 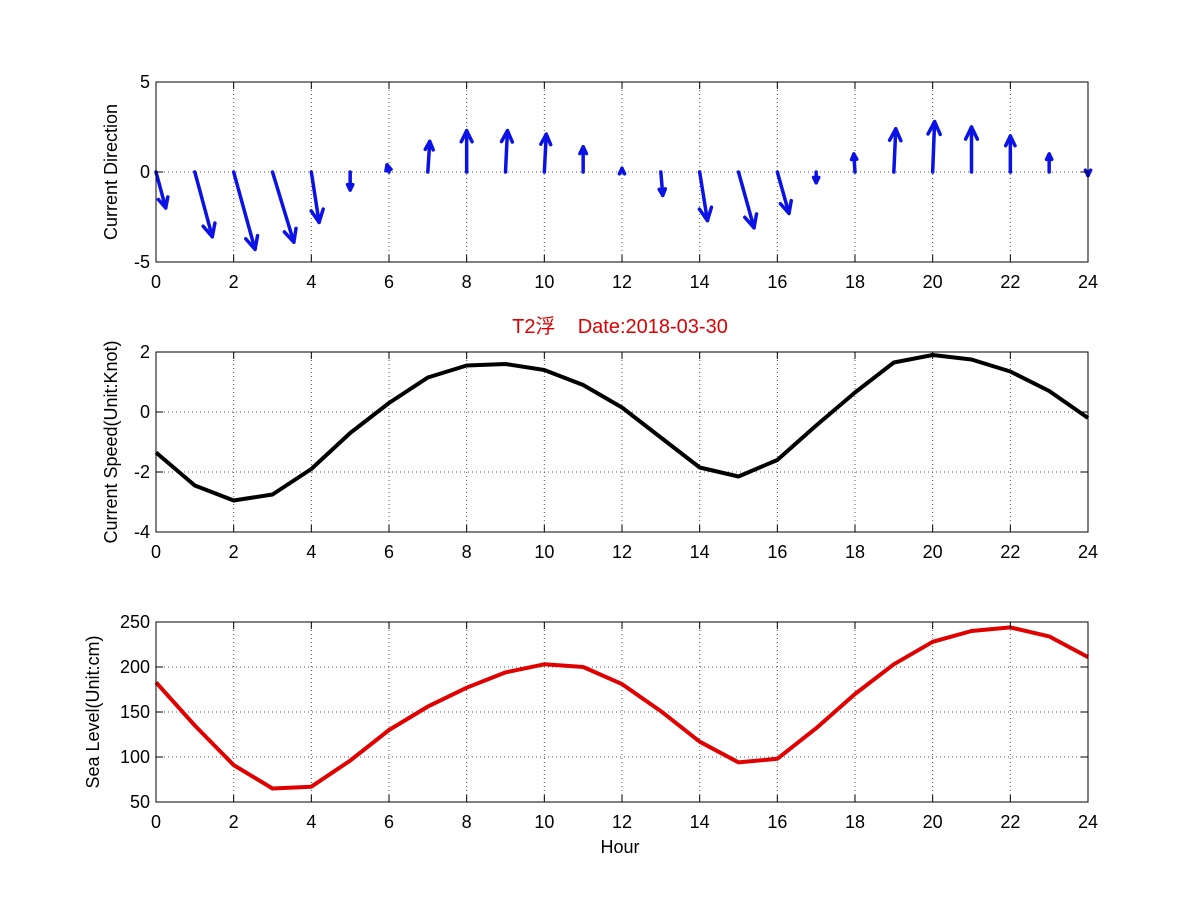 What do you see at coordinates (142, 532) in the screenshot?
I see `y-tick-label: -4` at bounding box center [142, 532].